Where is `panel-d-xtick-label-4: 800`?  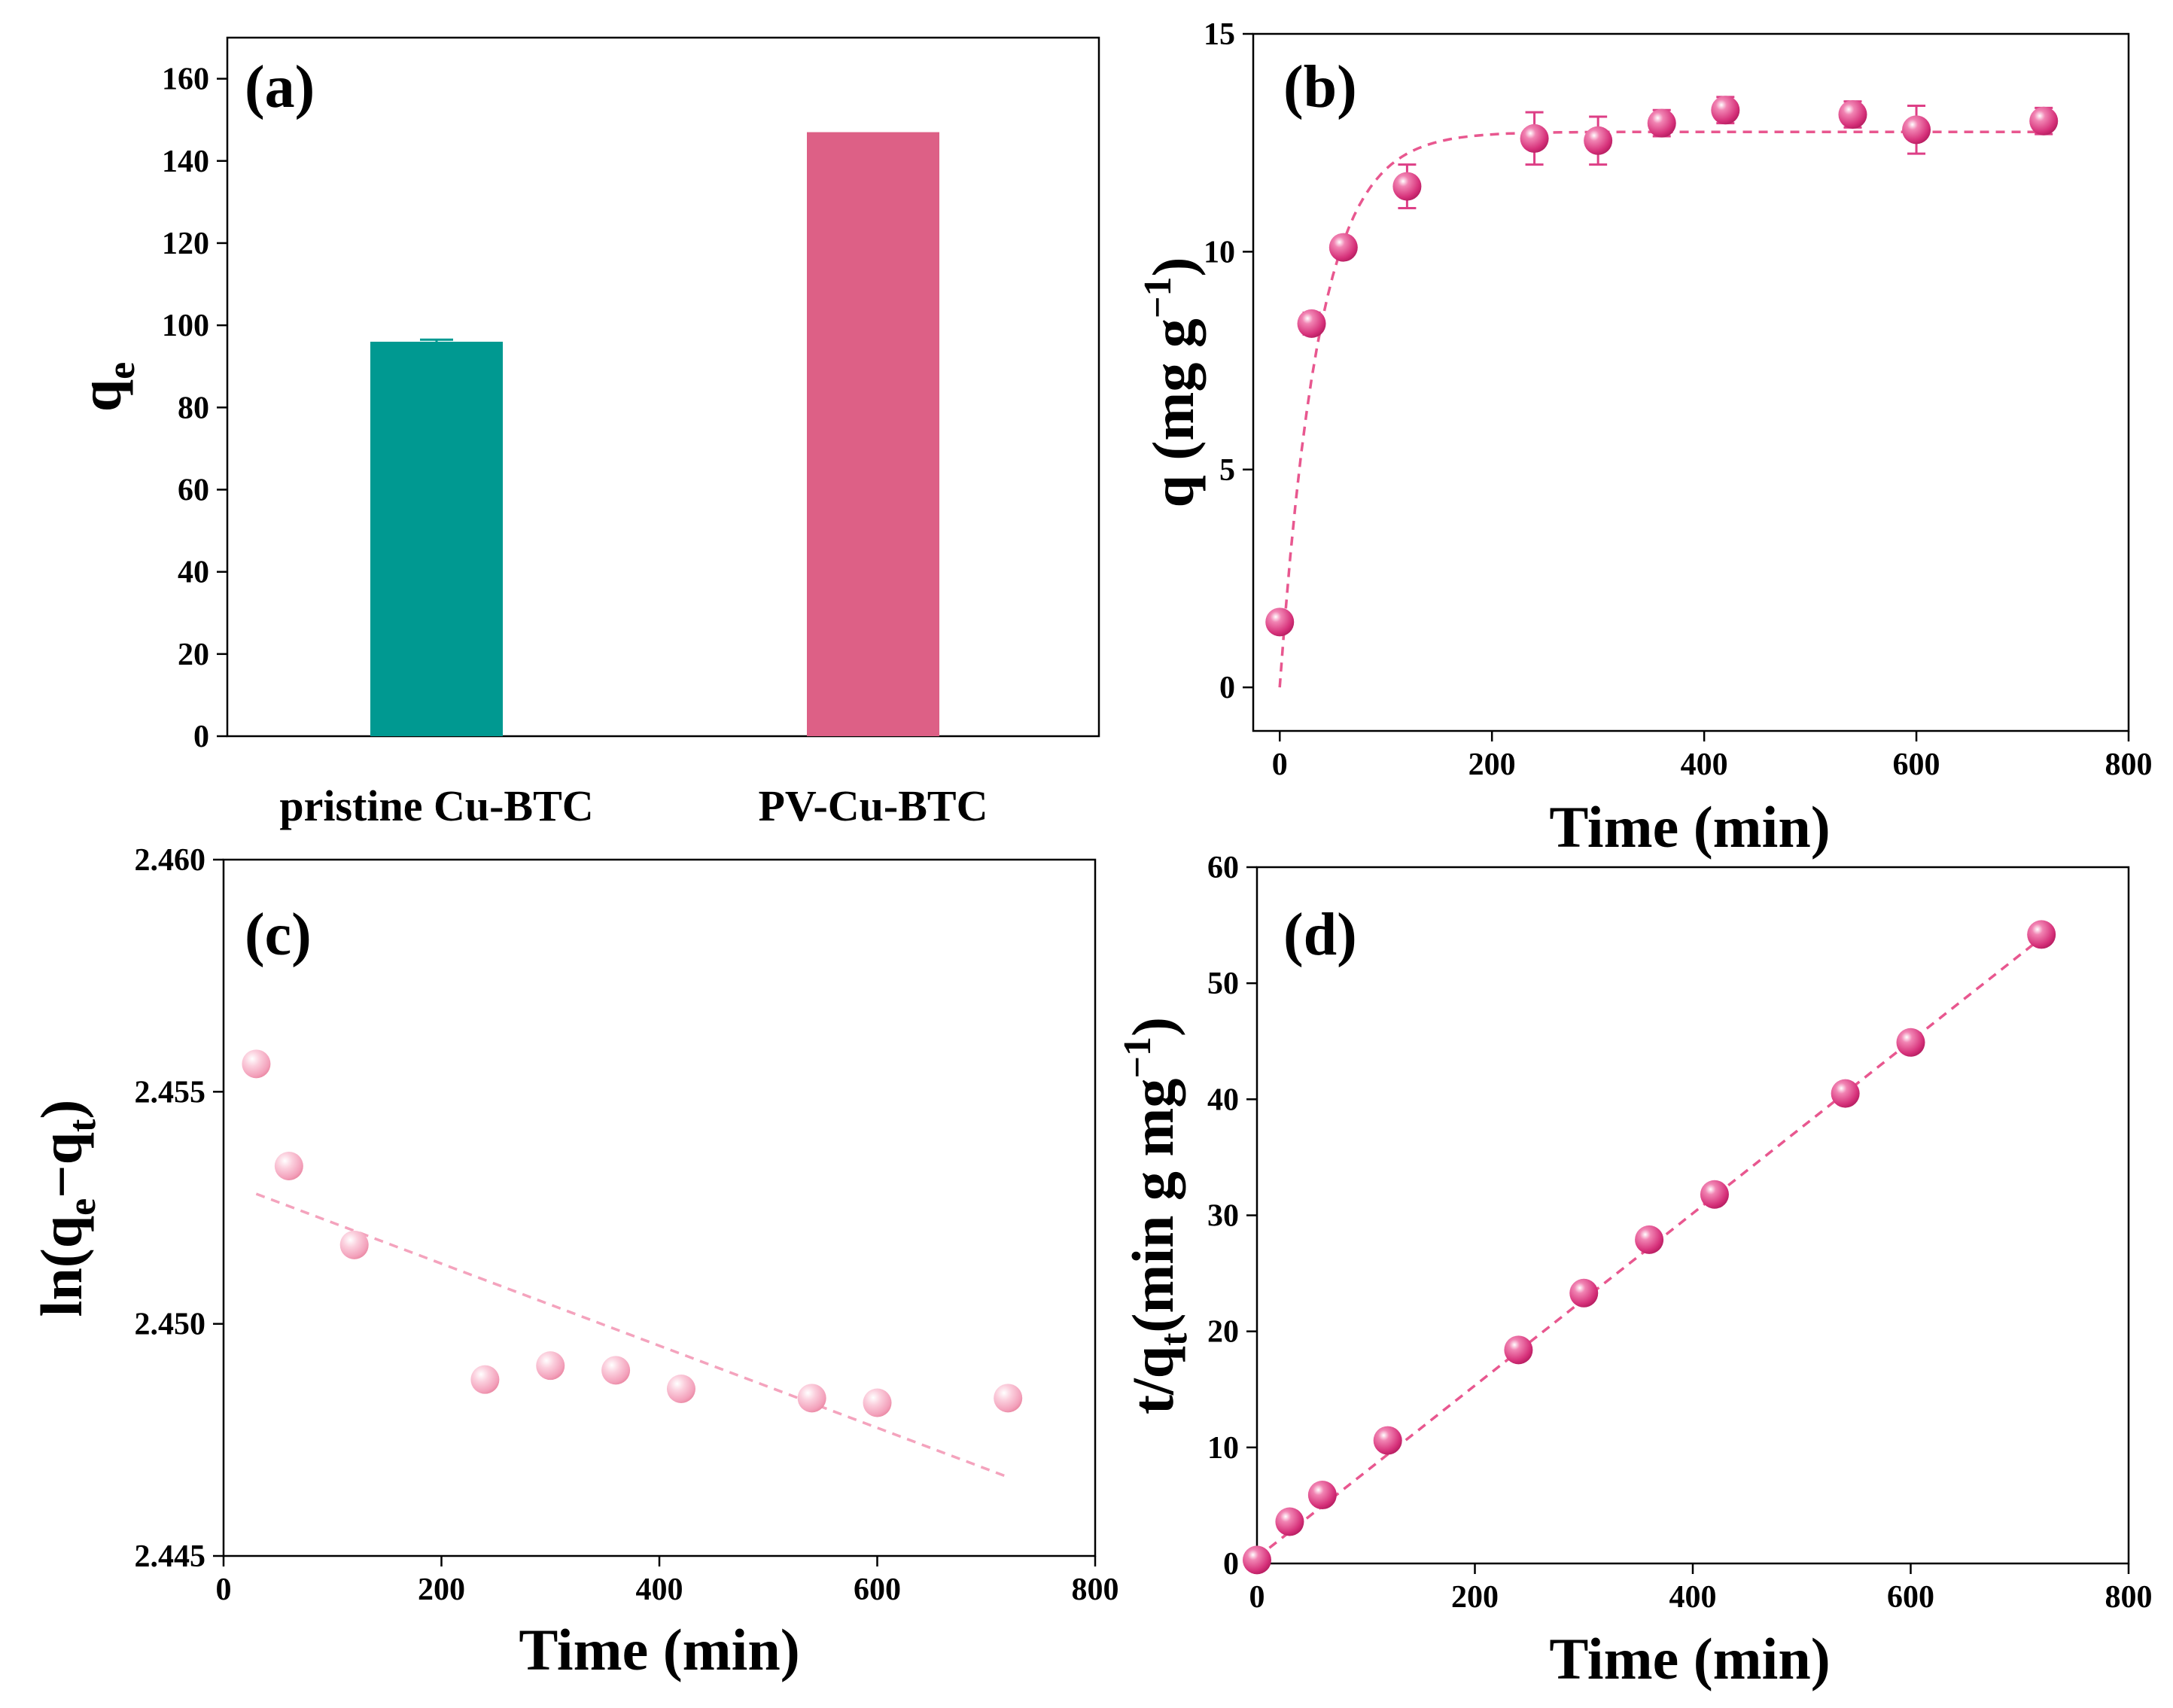
panel-d-xtick-label-4: 800 is located at coordinates (2129, 1597).